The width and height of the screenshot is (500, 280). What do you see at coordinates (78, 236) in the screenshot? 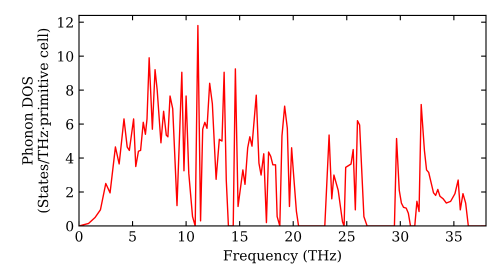
I see `x-tick-label: 0` at bounding box center [78, 236].